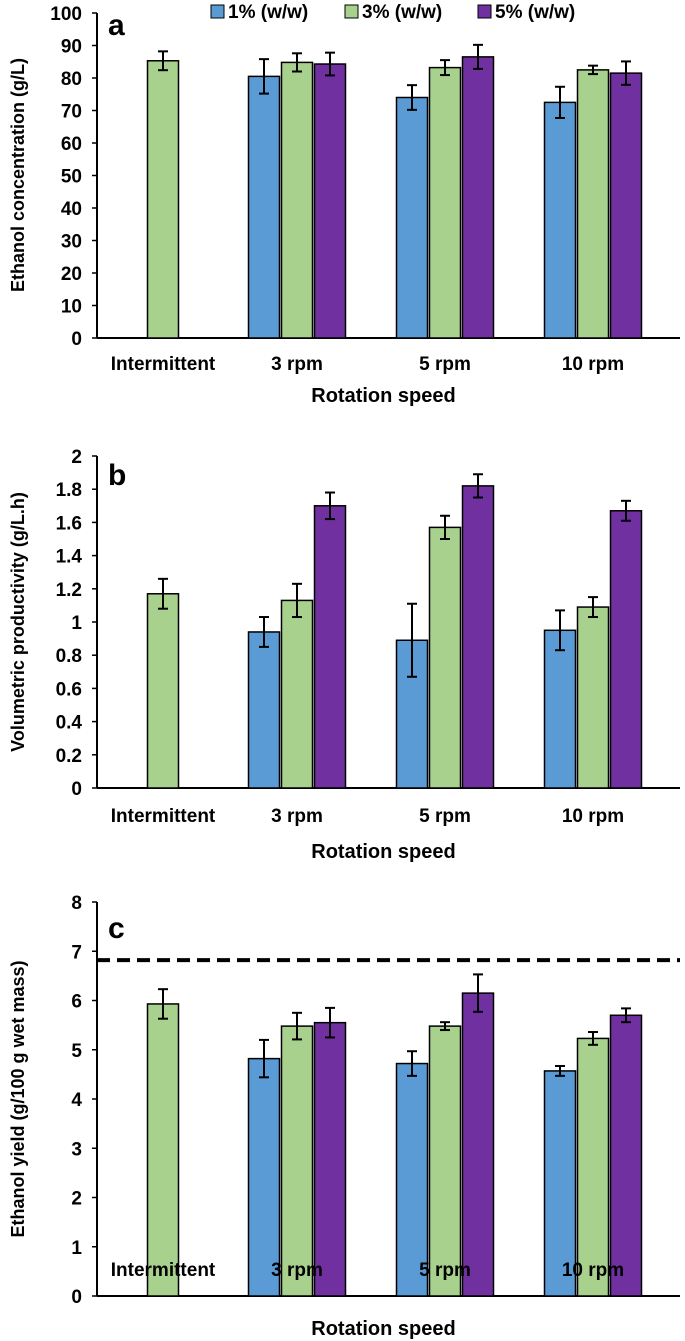 The width and height of the screenshot is (685, 1341). I want to click on y-tick-label: 10, so click(71, 307).